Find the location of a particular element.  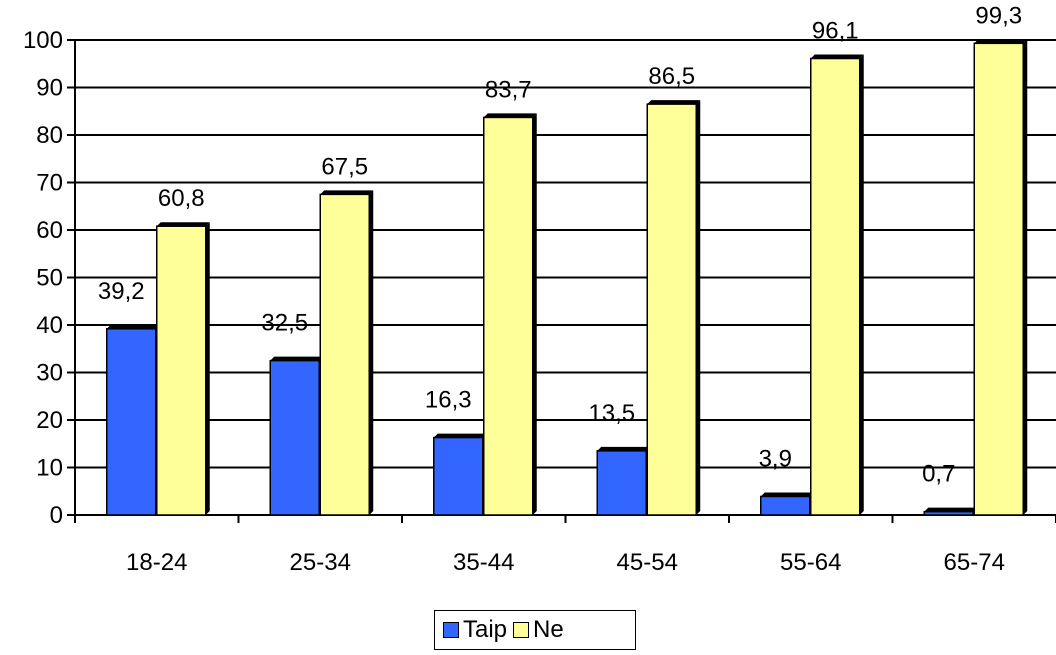

x-axis: 18-24 25-34 35-44 45-54 55-64 65-74 is located at coordinates (565, 545).